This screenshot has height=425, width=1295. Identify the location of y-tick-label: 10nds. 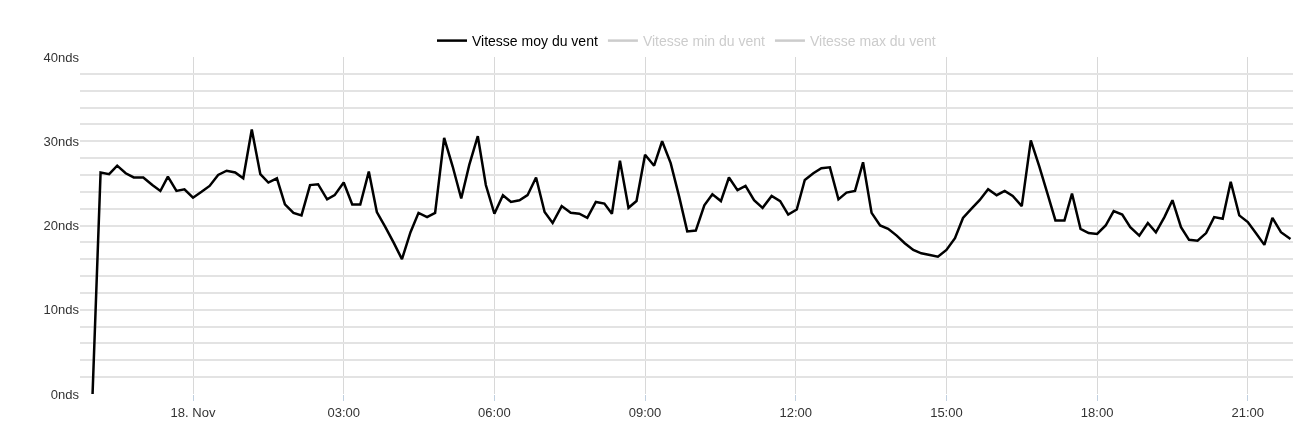
(61, 310).